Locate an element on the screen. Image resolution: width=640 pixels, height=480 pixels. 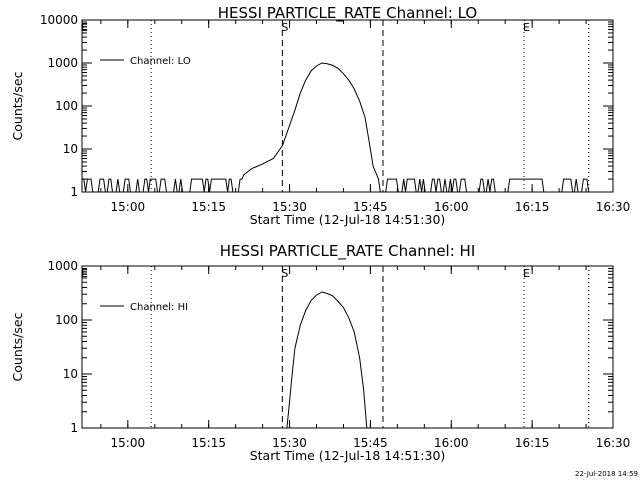
legend-entry: Channel: HI is located at coordinates (159, 307).